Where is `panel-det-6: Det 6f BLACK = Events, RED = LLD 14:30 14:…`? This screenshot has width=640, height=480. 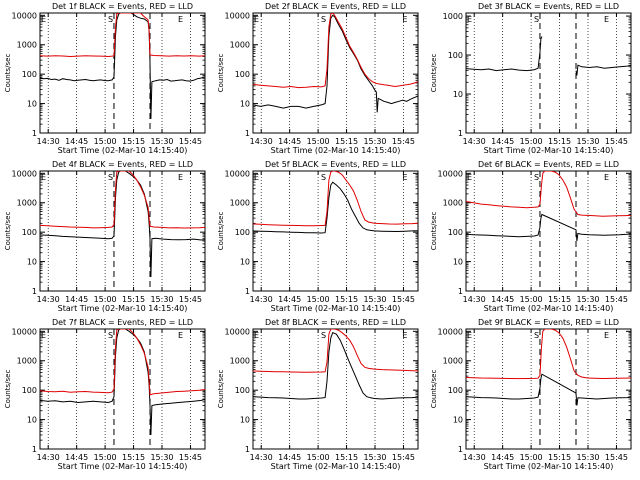
panel-det-6: Det 6f BLACK = Events, RED = LLD 14:30 14:… is located at coordinates (531, 236).